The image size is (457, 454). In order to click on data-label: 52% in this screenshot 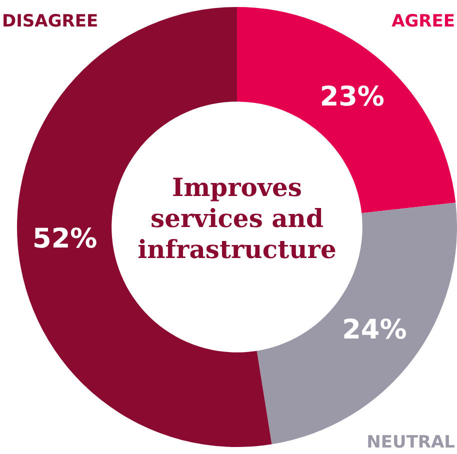, I will do `click(65, 239)`.